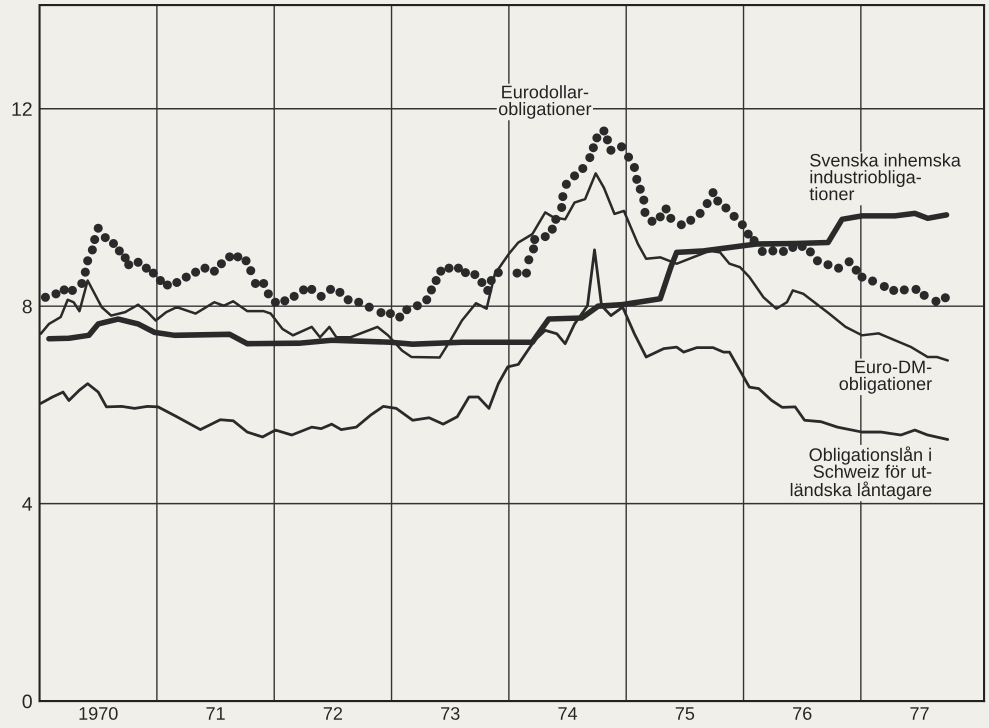  I want to click on x-tick-label: 71, so click(215, 713).